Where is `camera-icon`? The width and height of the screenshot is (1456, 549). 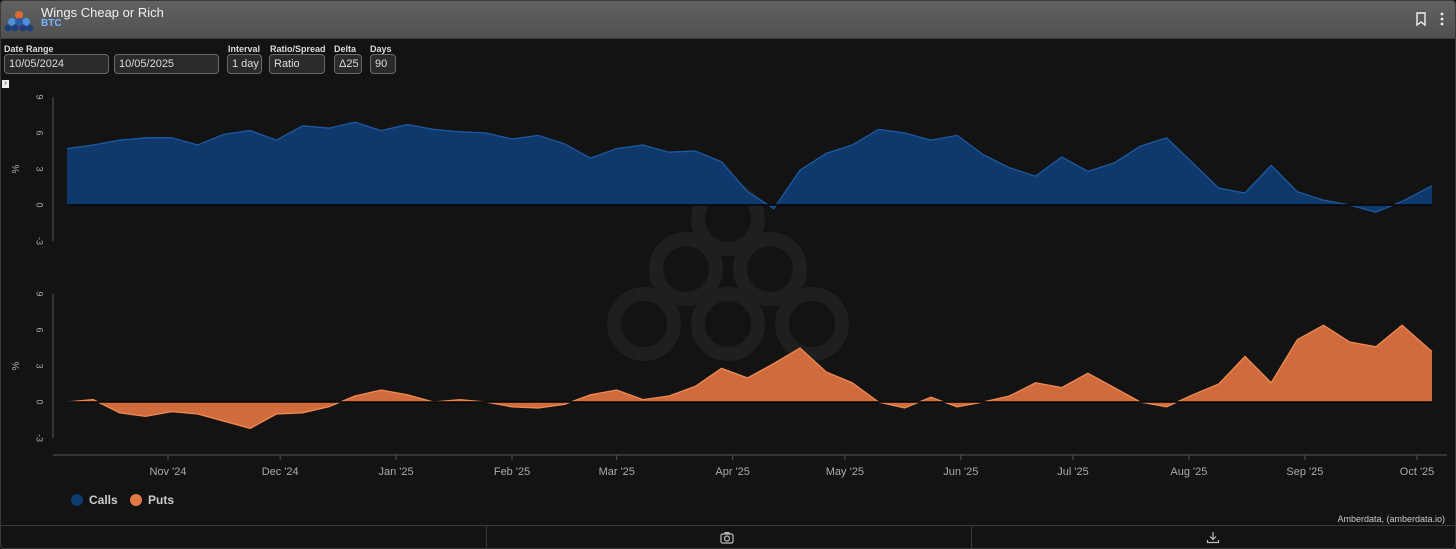
camera-icon is located at coordinates (727, 538).